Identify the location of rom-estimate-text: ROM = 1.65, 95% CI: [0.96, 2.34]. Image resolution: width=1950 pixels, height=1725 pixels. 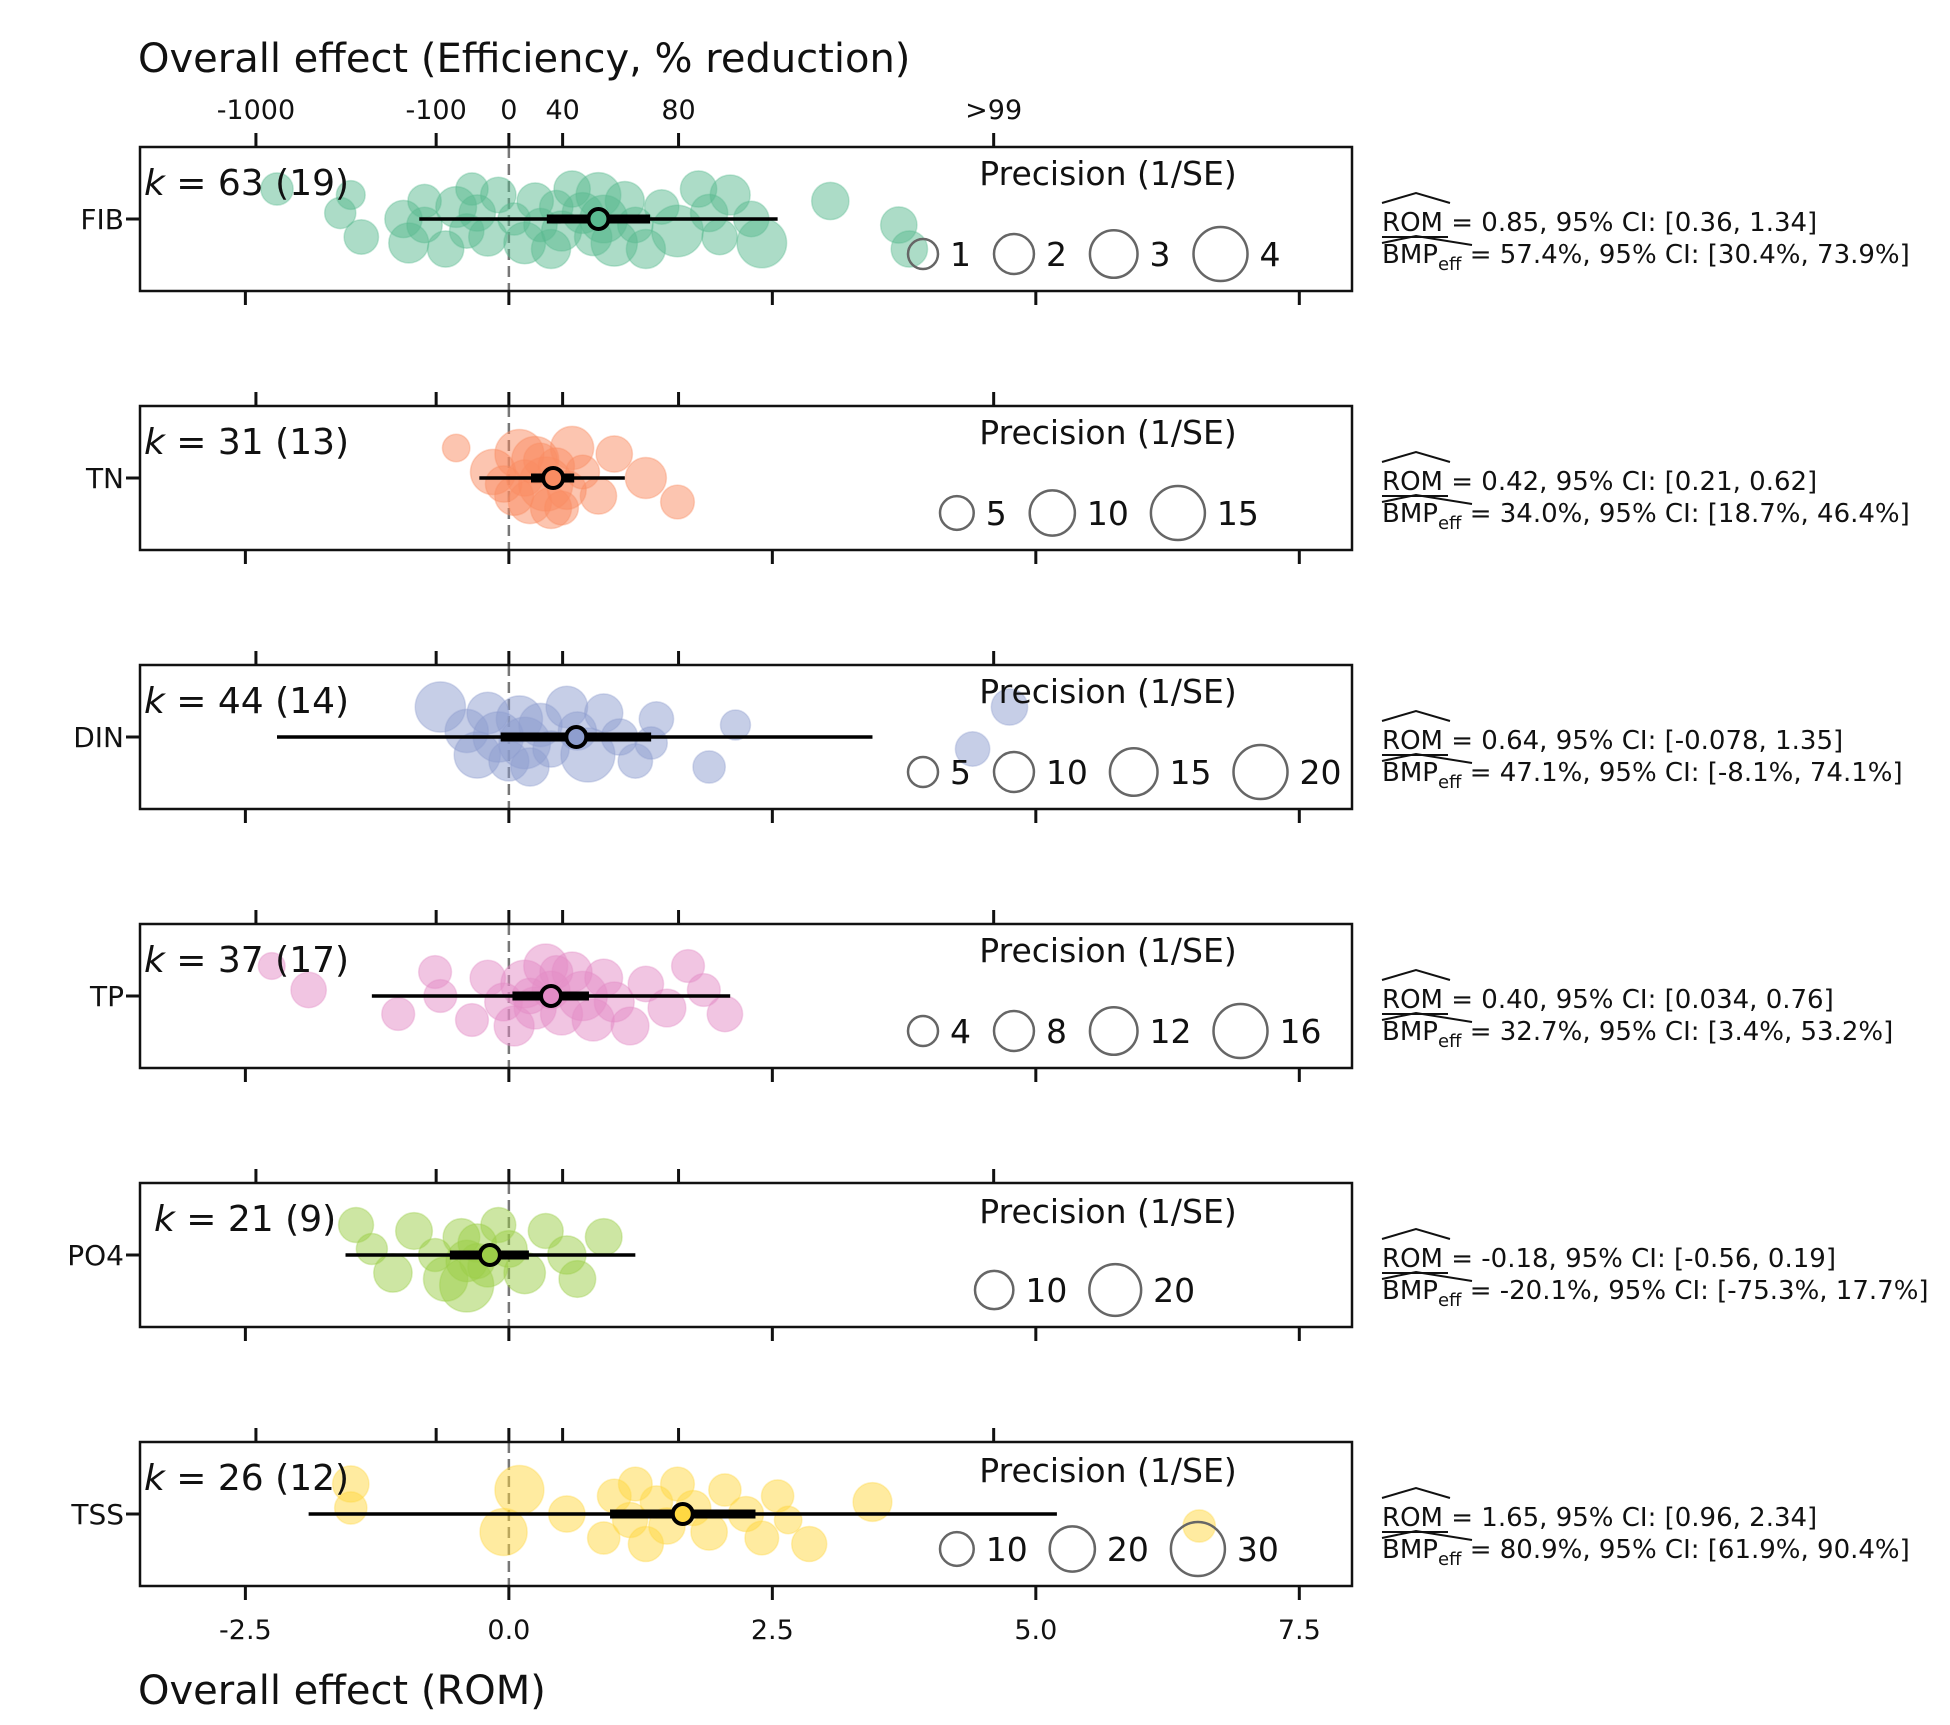
(1599, 1518).